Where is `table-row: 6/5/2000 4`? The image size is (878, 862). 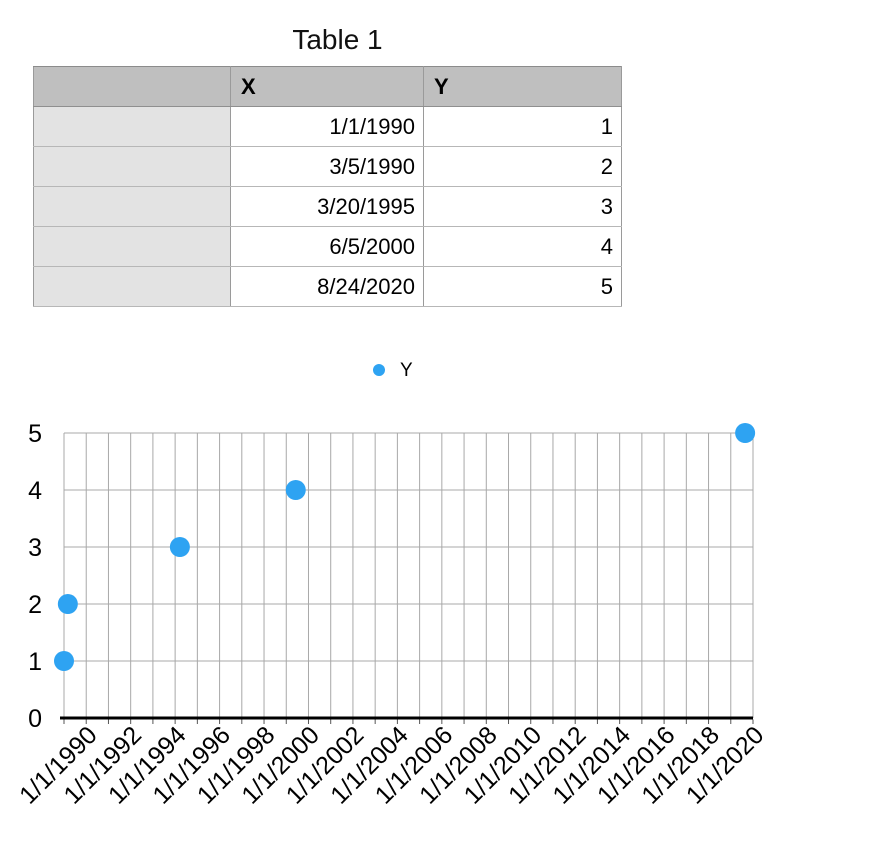
table-row: 6/5/2000 4 is located at coordinates (327, 246).